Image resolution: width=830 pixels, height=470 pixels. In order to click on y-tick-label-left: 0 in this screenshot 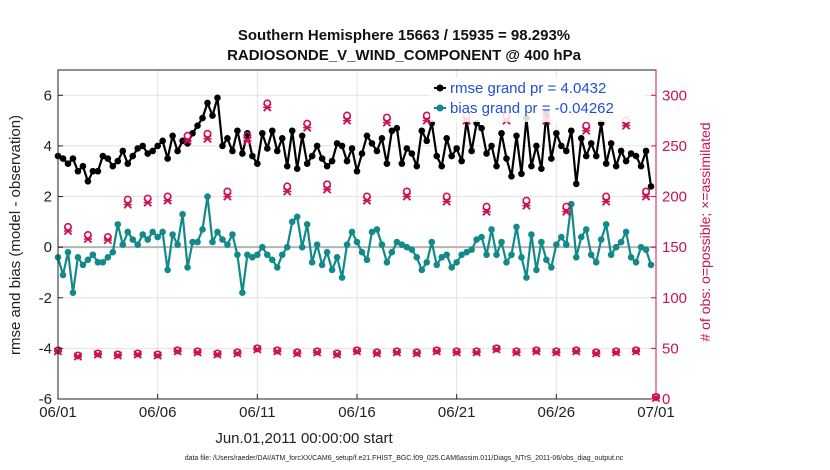, I will do `click(48, 247)`.